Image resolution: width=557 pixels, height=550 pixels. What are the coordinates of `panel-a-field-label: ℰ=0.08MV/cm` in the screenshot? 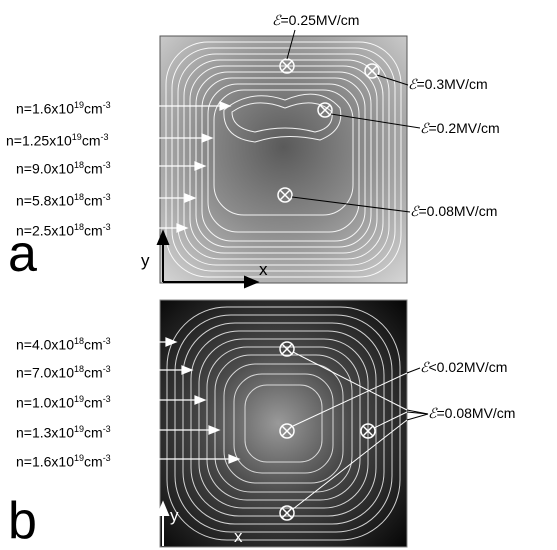 It's located at (454, 211).